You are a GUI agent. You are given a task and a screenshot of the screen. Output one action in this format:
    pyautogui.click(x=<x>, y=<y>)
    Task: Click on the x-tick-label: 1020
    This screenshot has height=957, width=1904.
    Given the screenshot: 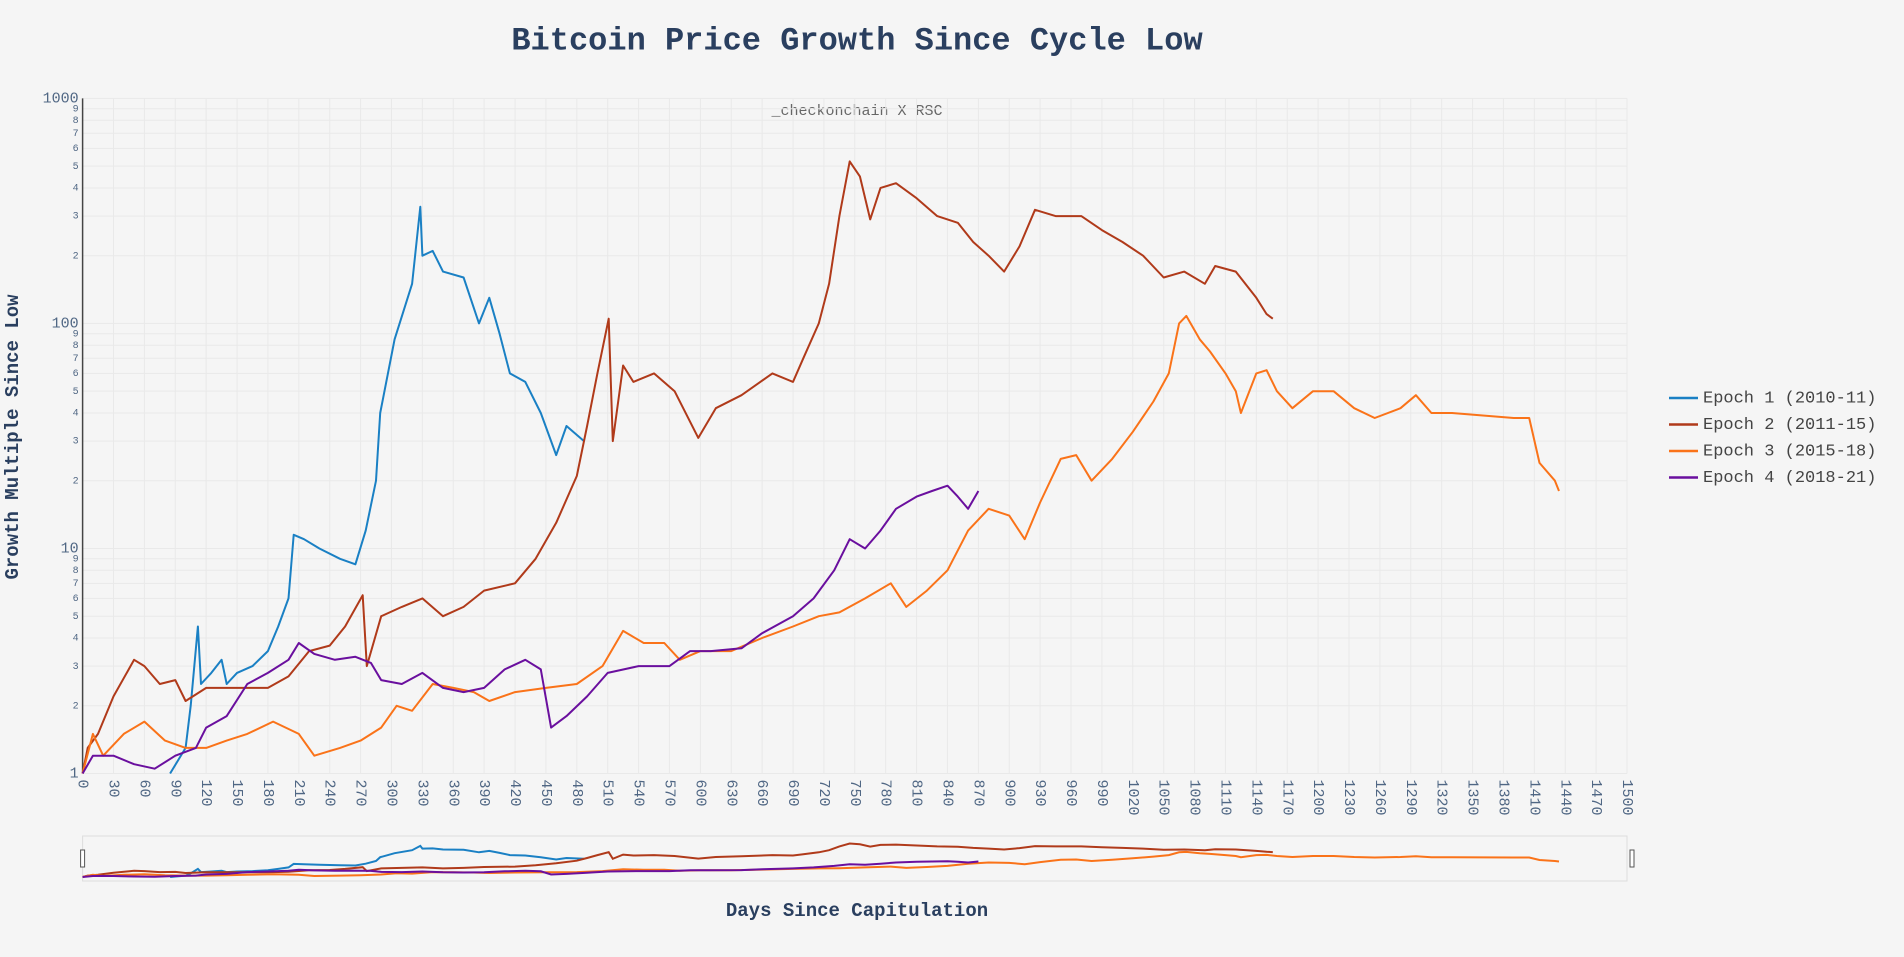 What is the action you would take?
    pyautogui.click(x=1132, y=798)
    